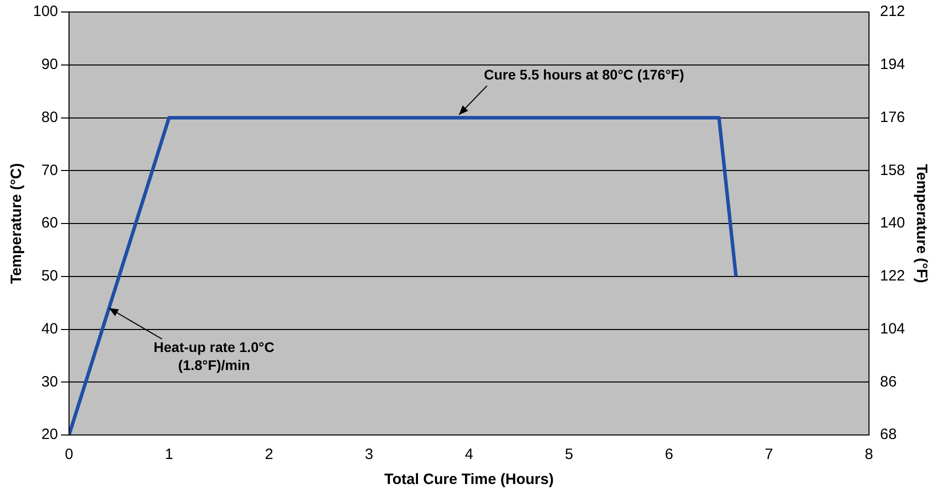  Describe the element at coordinates (49, 117) in the screenshot. I see `y-tick-label: 80` at that location.